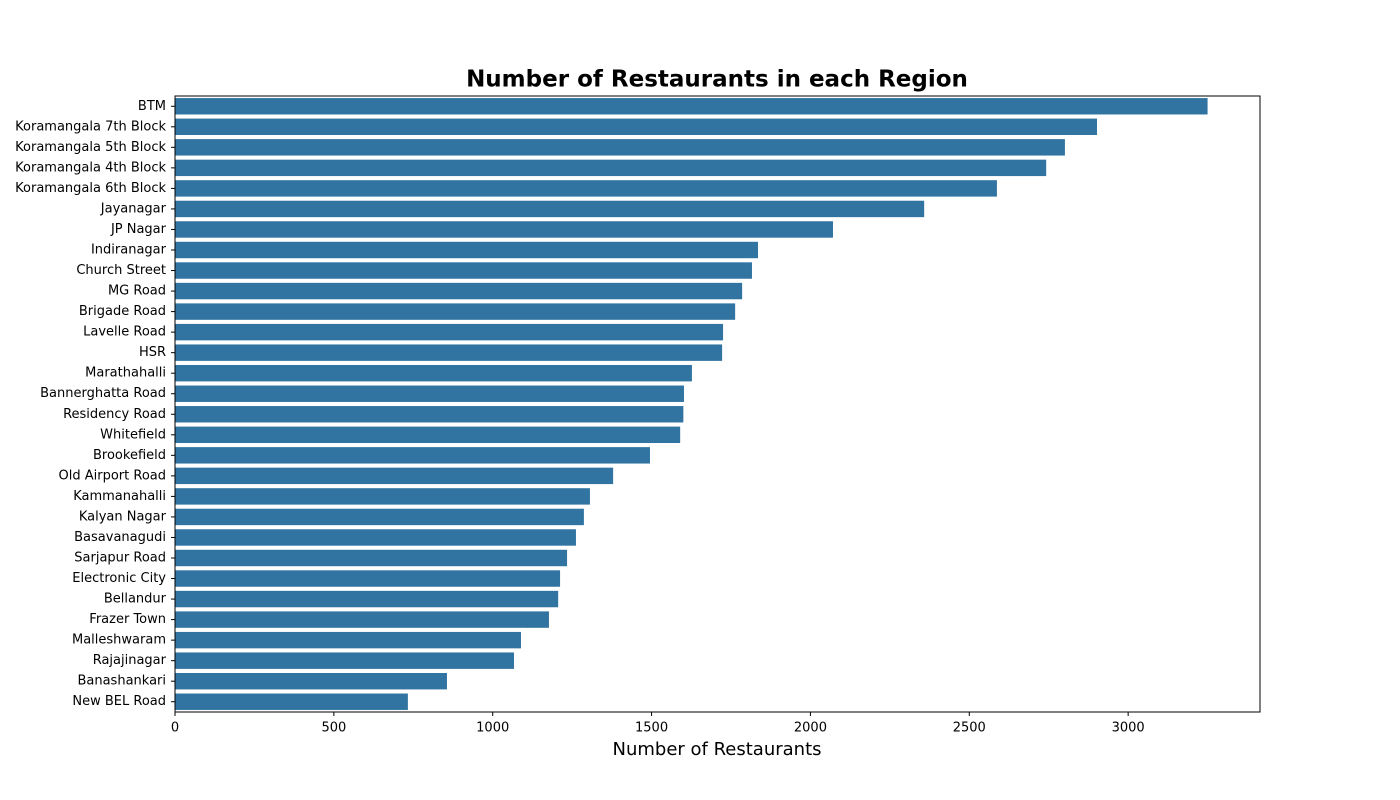 The height and width of the screenshot is (800, 1400). What do you see at coordinates (120, 537) in the screenshot?
I see `y-tick-label: Basavanagudi` at bounding box center [120, 537].